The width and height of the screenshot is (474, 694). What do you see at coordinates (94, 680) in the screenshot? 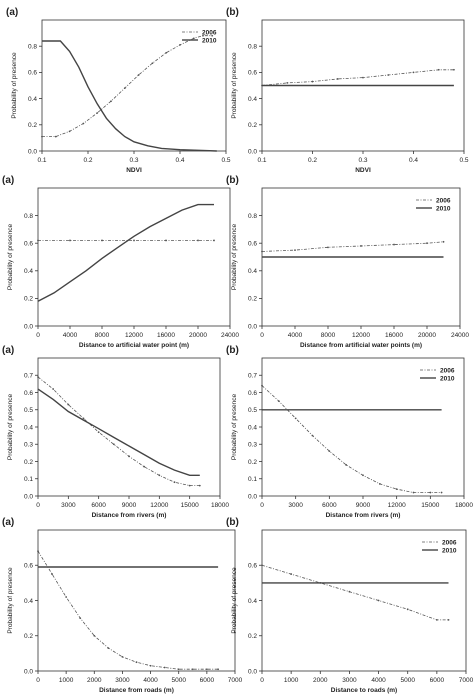
I see `x-tick-label: 2000` at bounding box center [94, 680].